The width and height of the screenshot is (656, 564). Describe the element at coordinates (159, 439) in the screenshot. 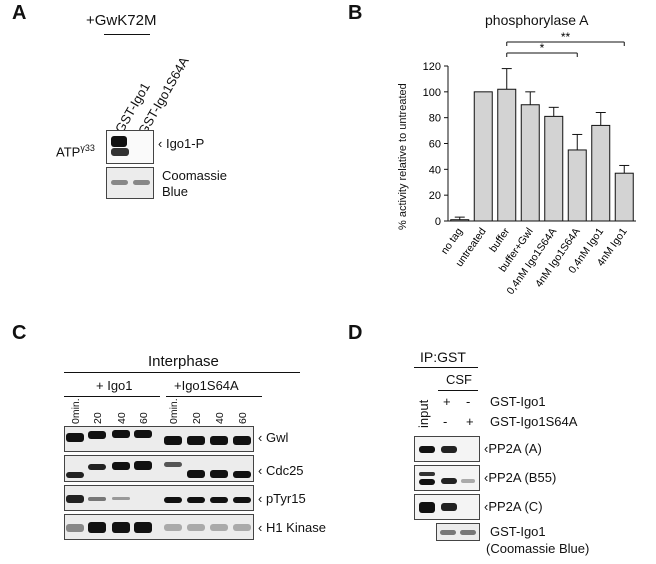

I see `panel-c-blot-gwl` at that location.